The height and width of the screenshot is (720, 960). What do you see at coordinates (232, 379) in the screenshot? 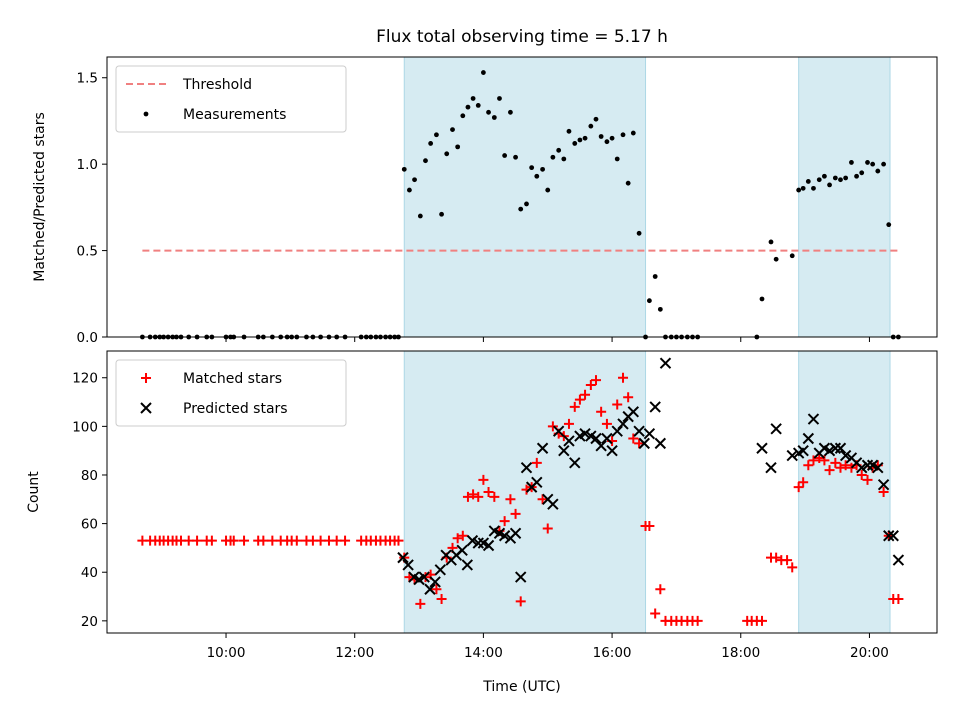
I see `legend-entry-label: Matched stars` at bounding box center [232, 379].